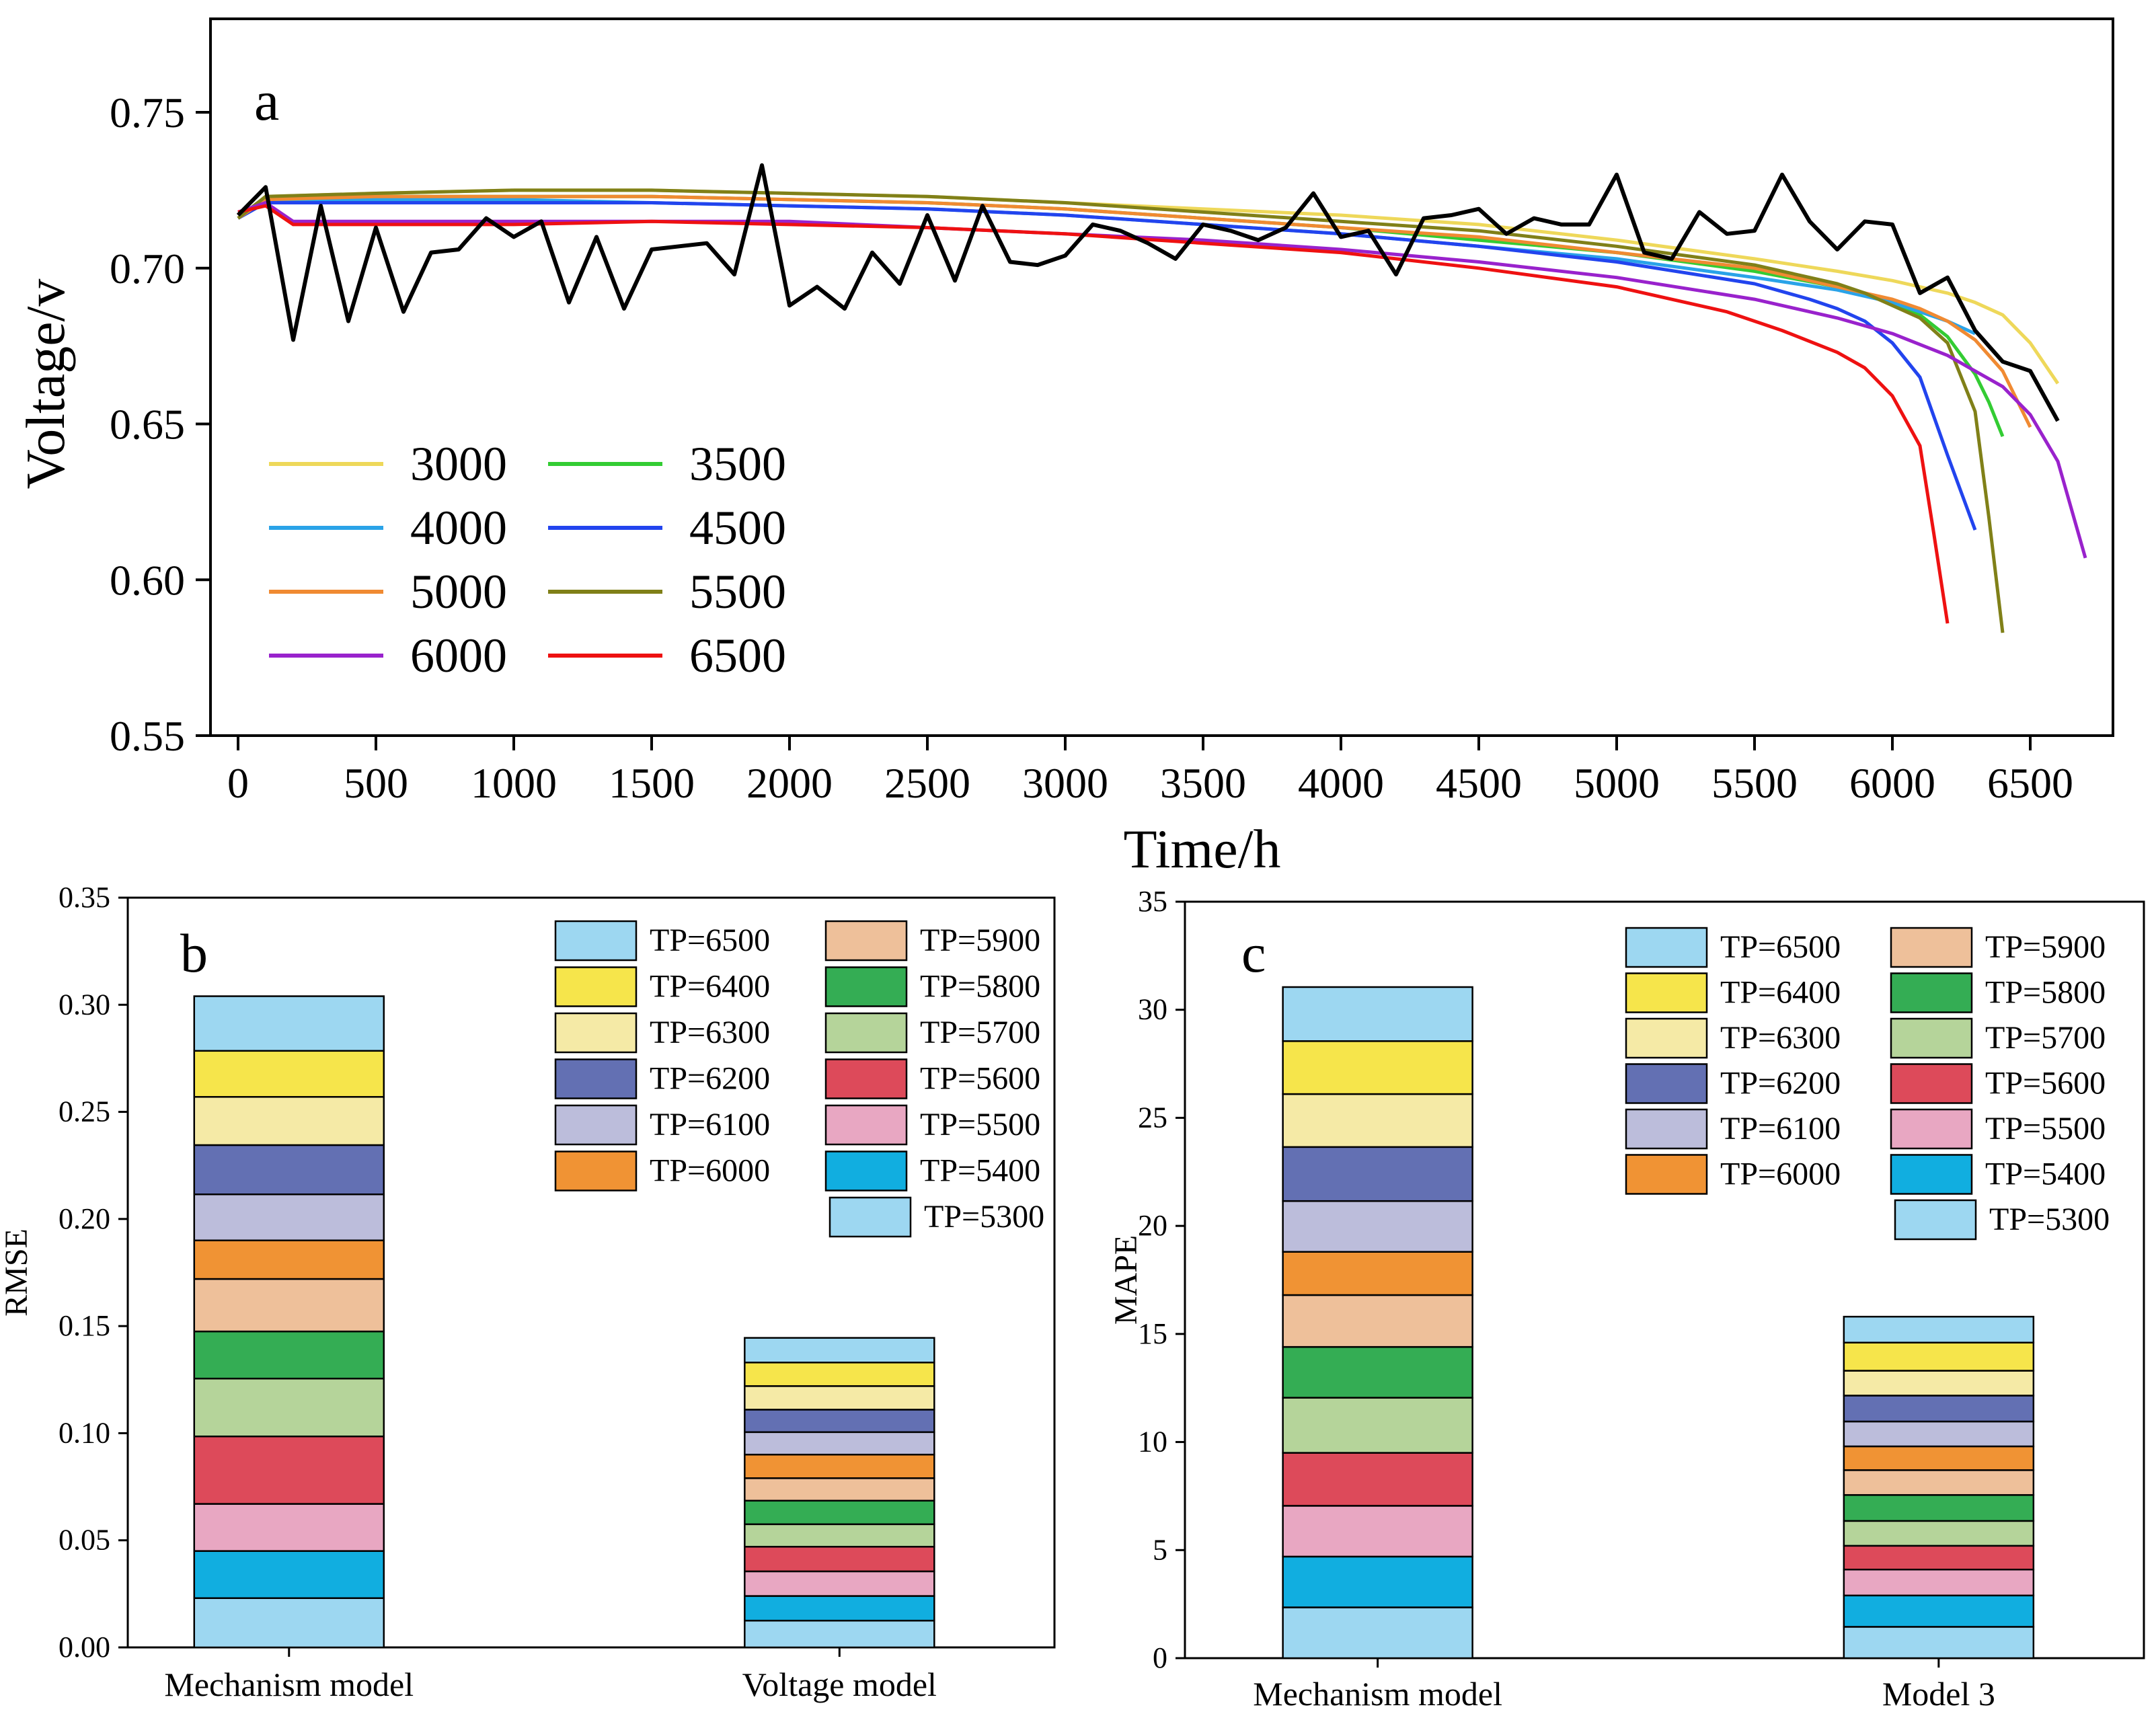 The height and width of the screenshot is (1718, 2156). I want to click on y-tick-label: 0.55, so click(148, 736).